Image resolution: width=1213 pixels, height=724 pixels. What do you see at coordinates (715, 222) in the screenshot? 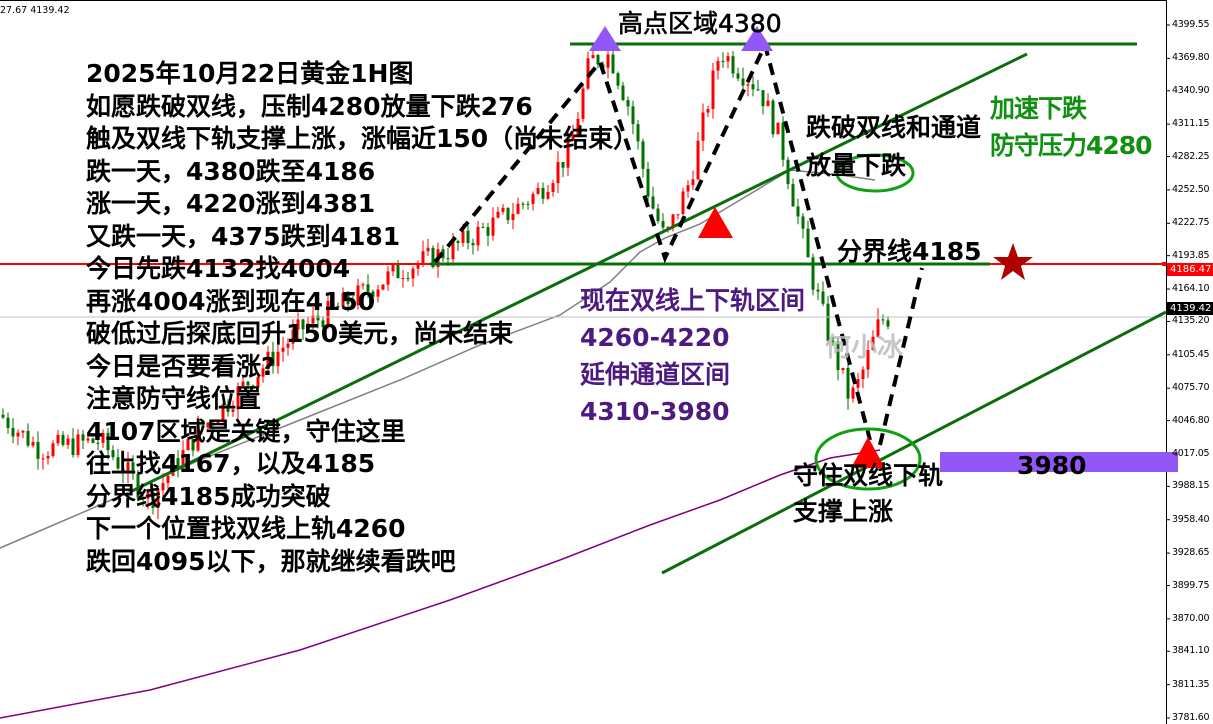
I see `low-triangle-icon` at bounding box center [715, 222].